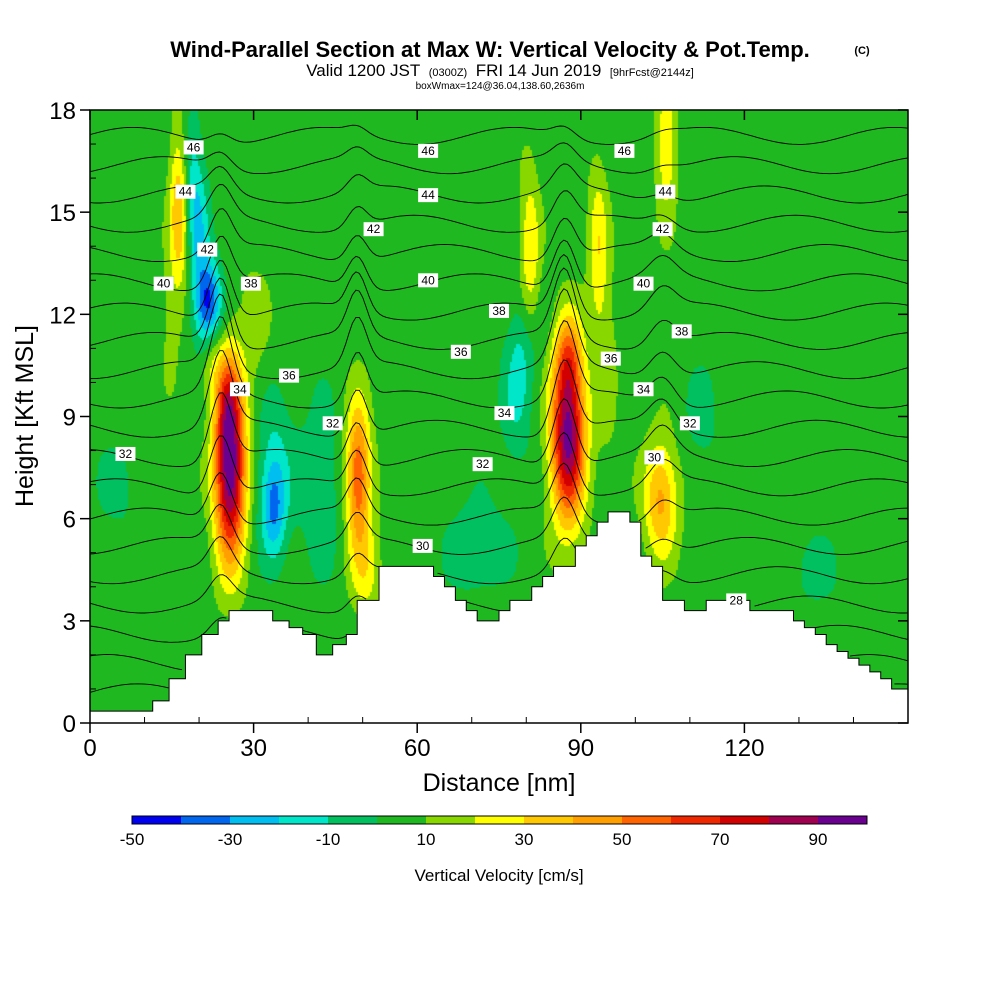 The image size is (1000, 1000). I want to click on colorbar-tick-label: -50, so click(132, 839).